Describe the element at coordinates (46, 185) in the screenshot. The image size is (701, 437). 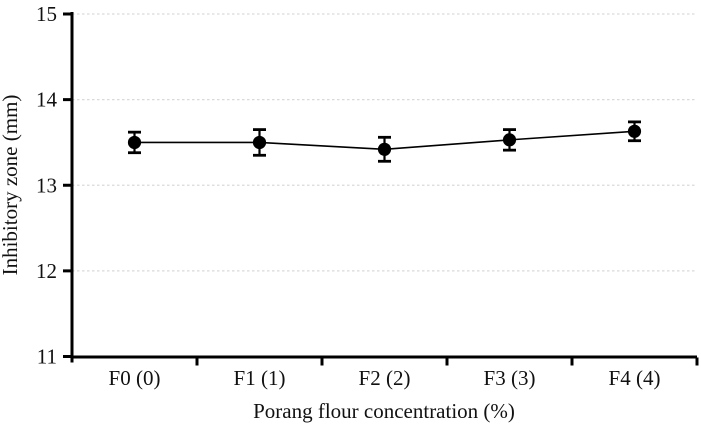
I see `y-tick-label: 13` at that location.